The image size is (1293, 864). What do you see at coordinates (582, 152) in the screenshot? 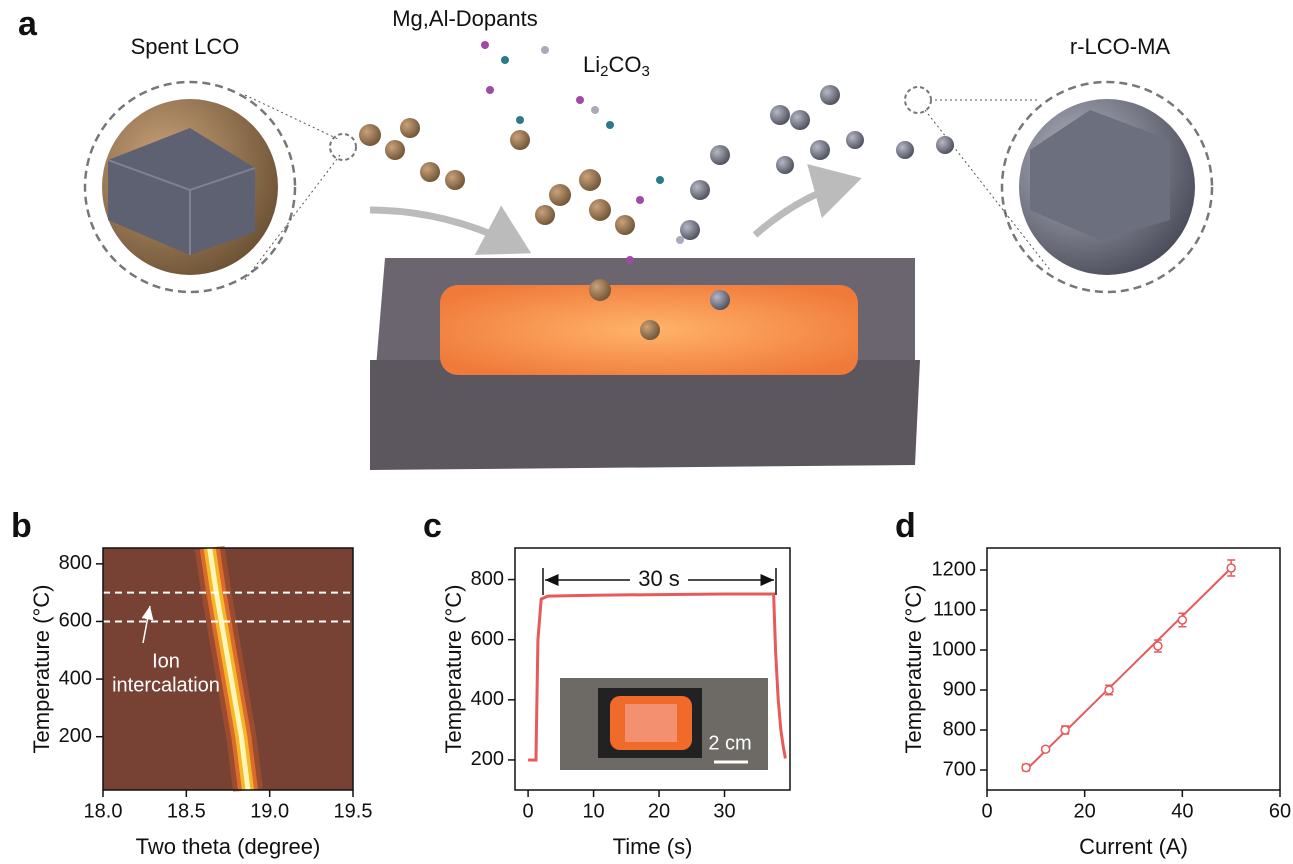
I see `dopants` at bounding box center [582, 152].